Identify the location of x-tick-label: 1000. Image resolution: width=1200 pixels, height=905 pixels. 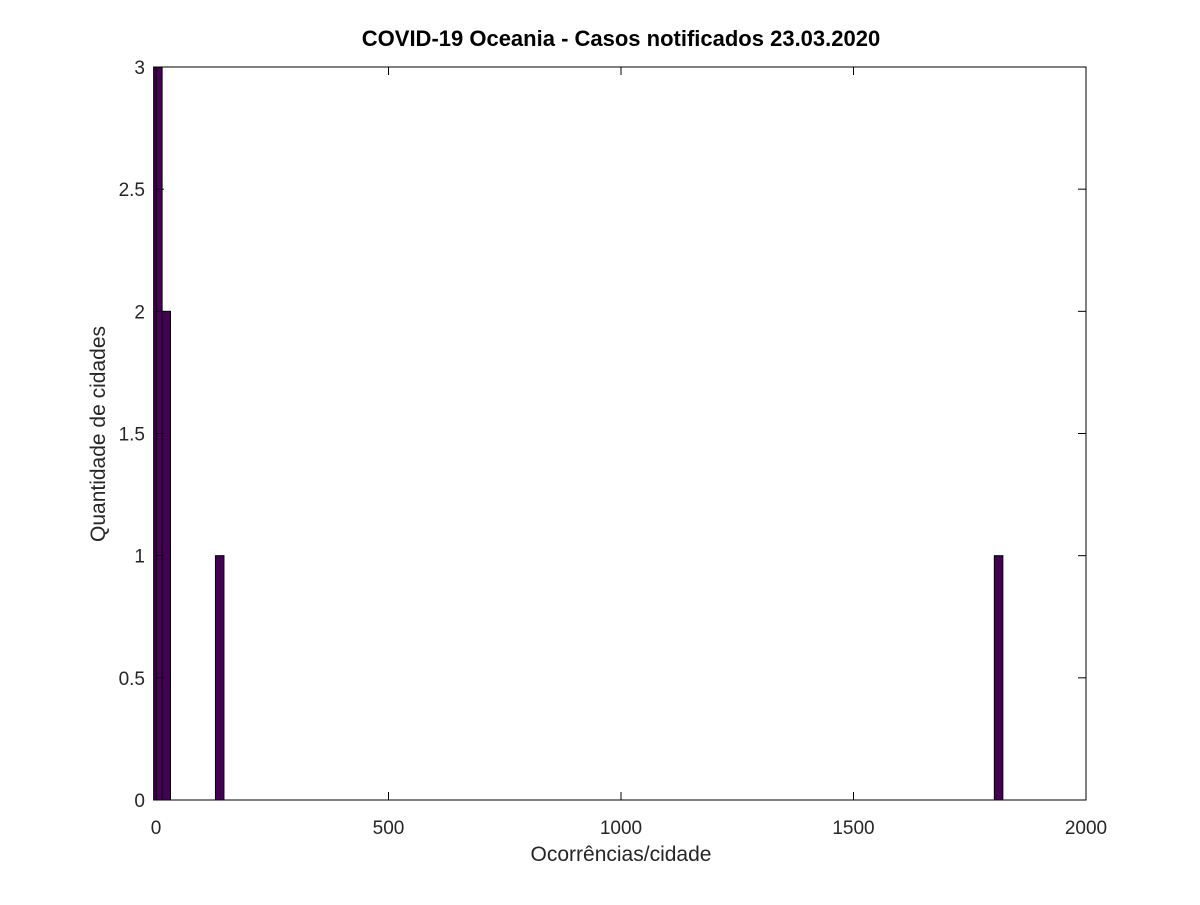
(621, 828).